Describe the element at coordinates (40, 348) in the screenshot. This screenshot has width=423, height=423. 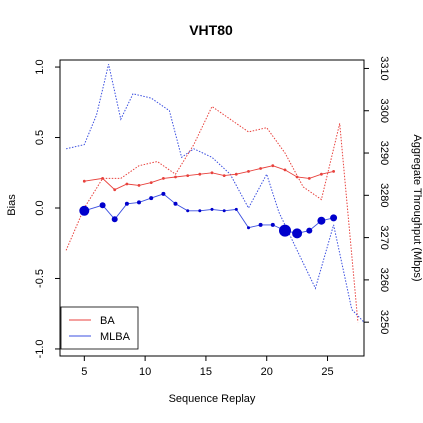
I see `y-left-tick-label: -1.0` at that location.